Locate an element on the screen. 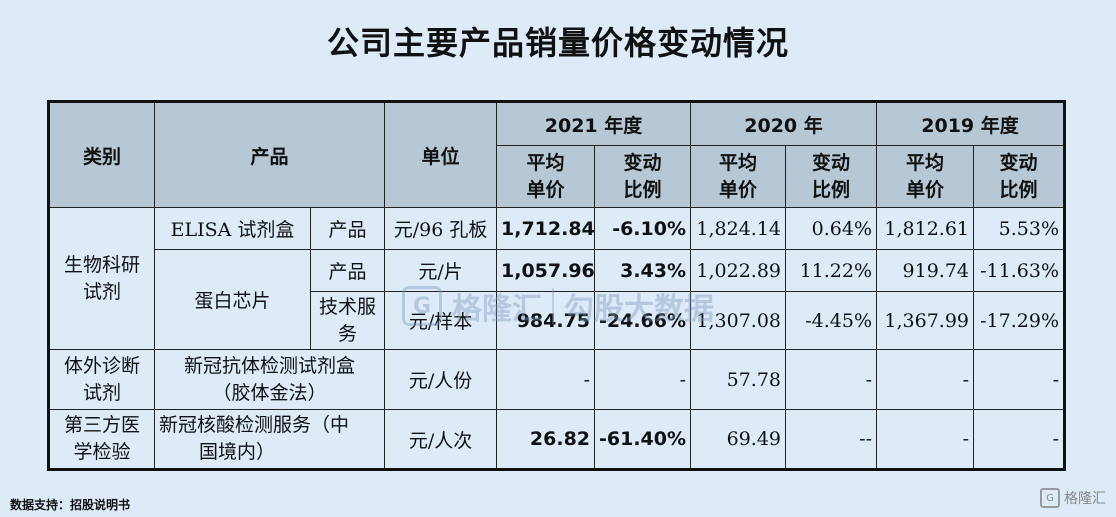  price-2019-cell: 919.74 is located at coordinates (925, 270).